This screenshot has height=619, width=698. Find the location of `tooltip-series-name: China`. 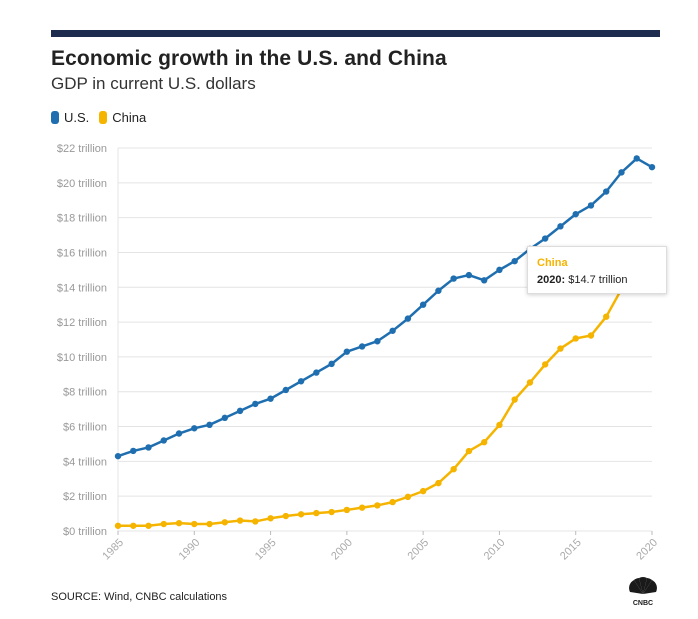

tooltip-series-name: China is located at coordinates (552, 263).